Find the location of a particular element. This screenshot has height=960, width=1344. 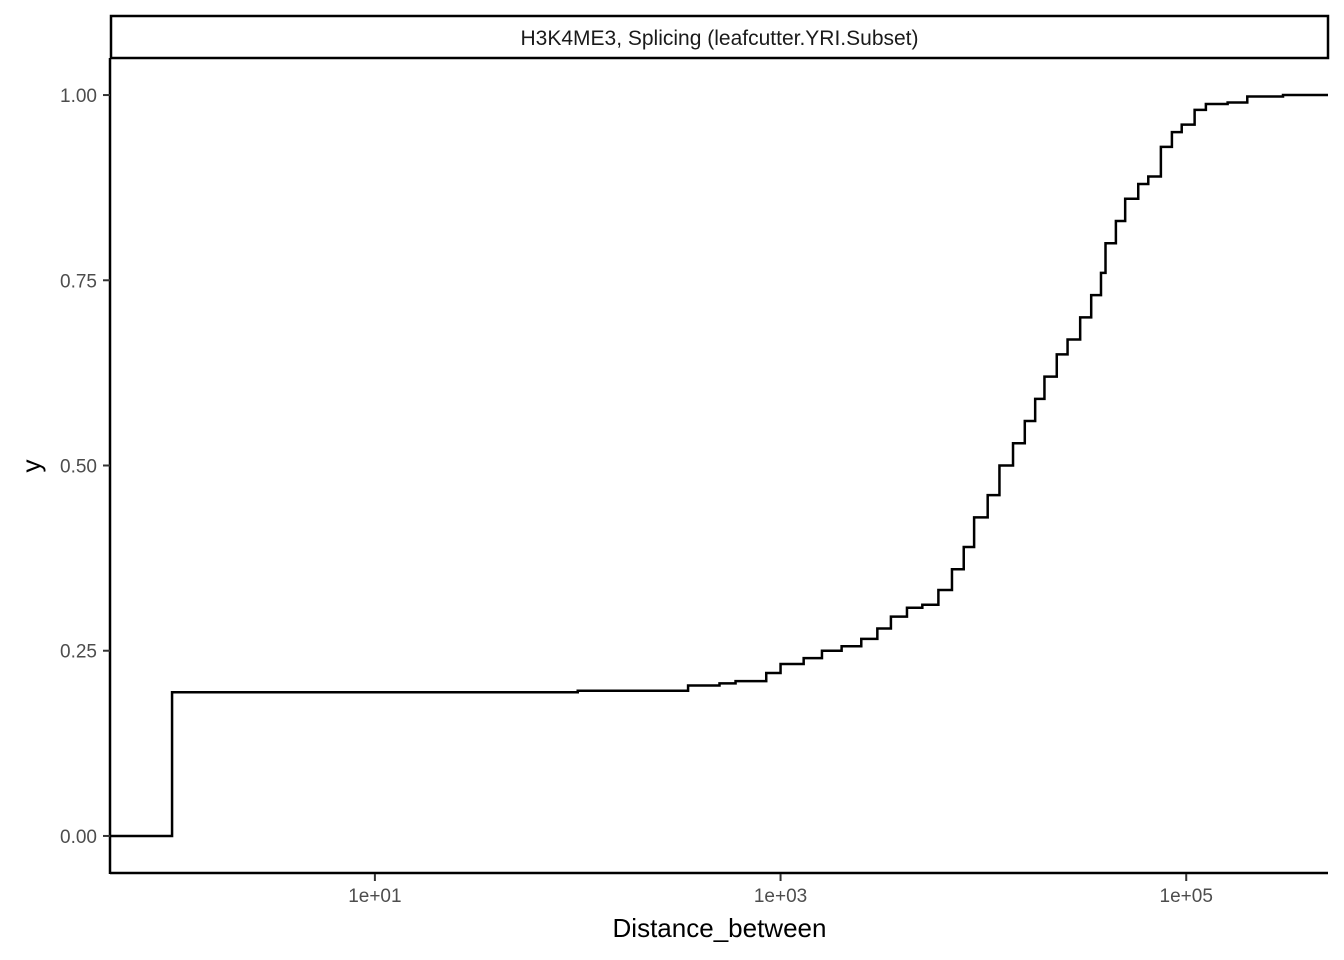

y-axis: 0.00 0.25 0.50 0.75 1.00 y is located at coordinates (64, 466).